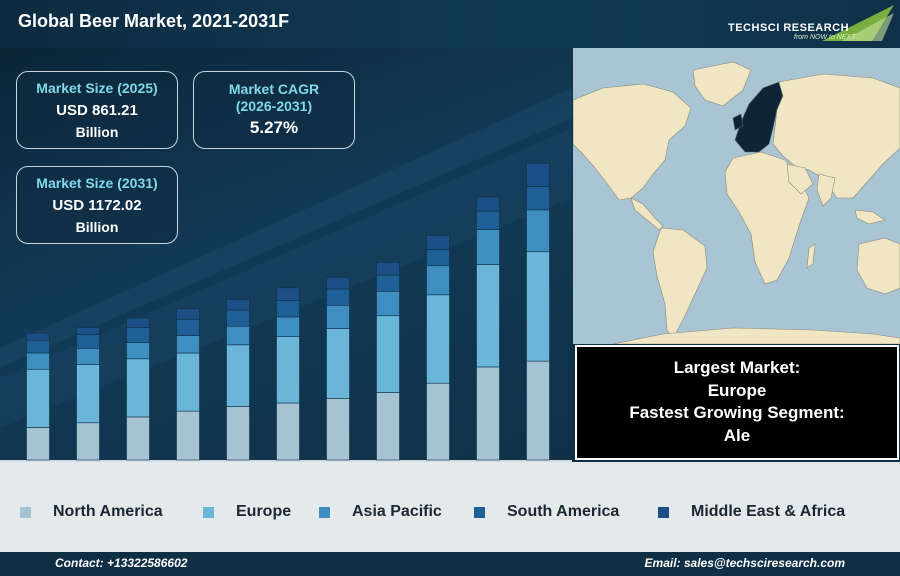 Image resolution: width=900 pixels, height=576 pixels. I want to click on bar-segment-europe-2025, so click(238, 375).